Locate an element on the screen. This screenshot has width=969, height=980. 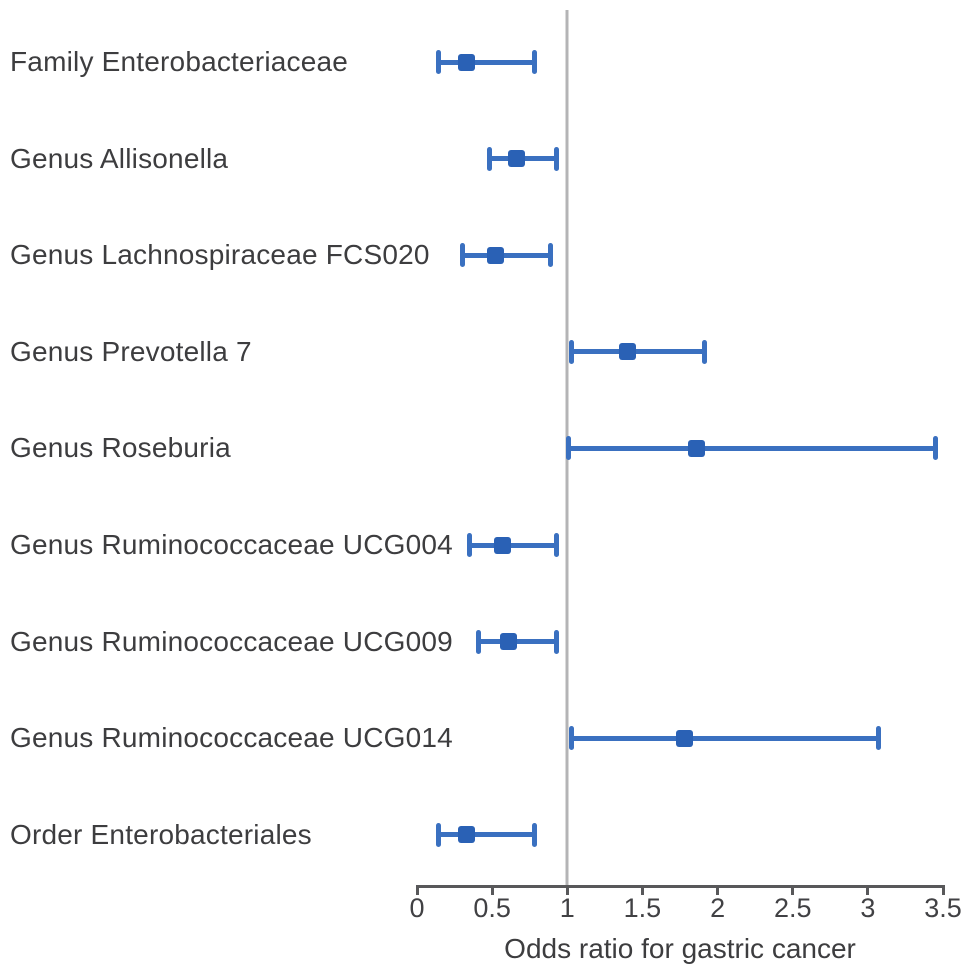
row-label: Genus Ruminococcaceae UCG004 is located at coordinates (231, 544).